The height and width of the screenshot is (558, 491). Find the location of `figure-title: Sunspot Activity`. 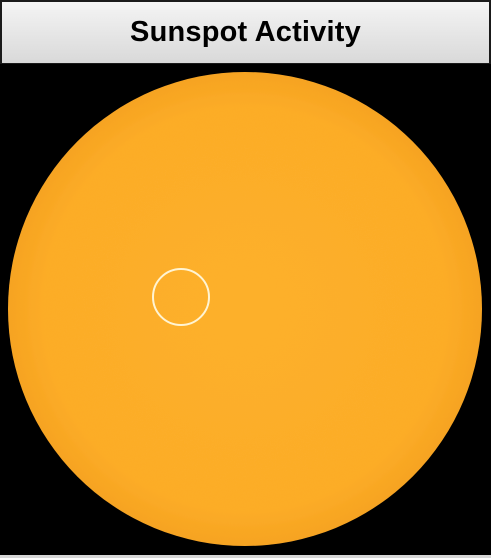

figure-title: Sunspot Activity is located at coordinates (245, 32).